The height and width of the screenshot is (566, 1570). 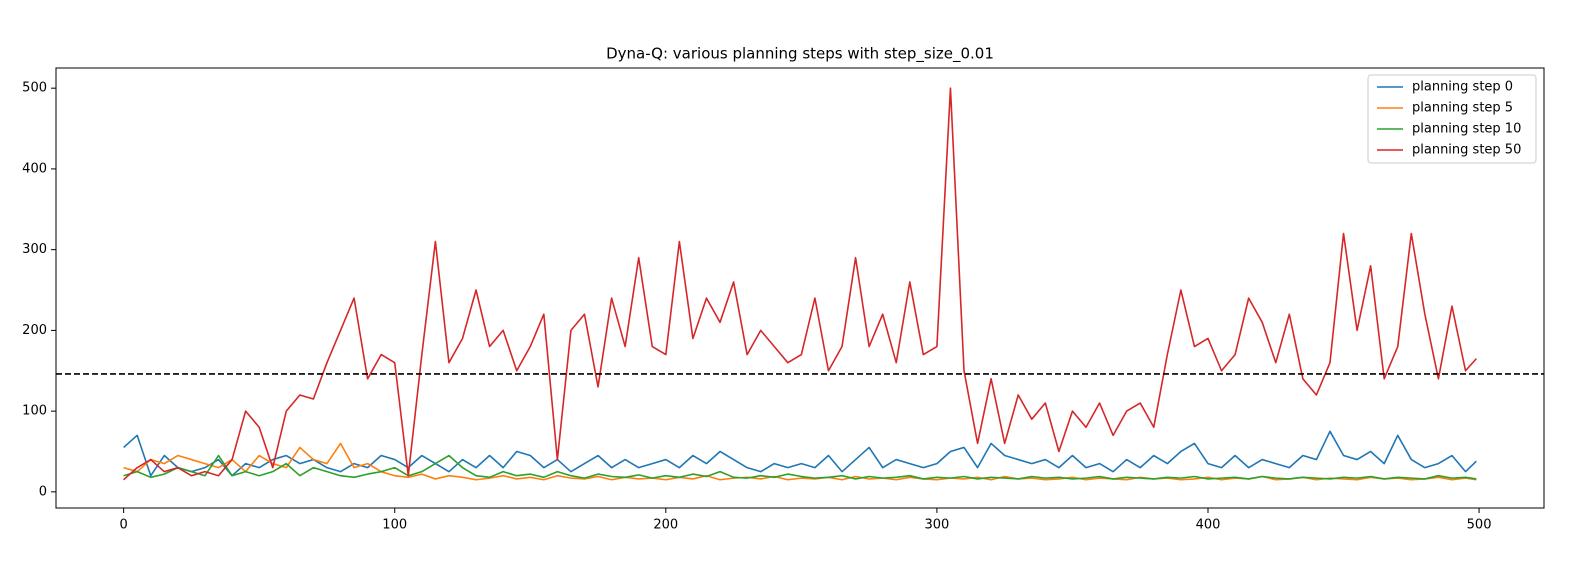 What do you see at coordinates (34, 249) in the screenshot?
I see `y-tick-label: 300` at bounding box center [34, 249].